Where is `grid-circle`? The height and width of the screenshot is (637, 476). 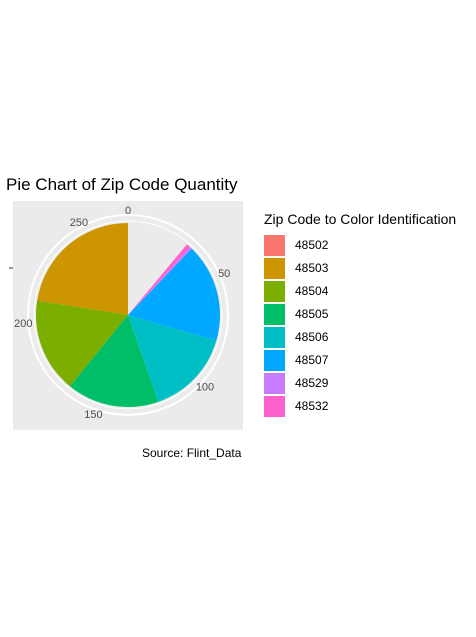
grid-circle is located at coordinates (128, 315).